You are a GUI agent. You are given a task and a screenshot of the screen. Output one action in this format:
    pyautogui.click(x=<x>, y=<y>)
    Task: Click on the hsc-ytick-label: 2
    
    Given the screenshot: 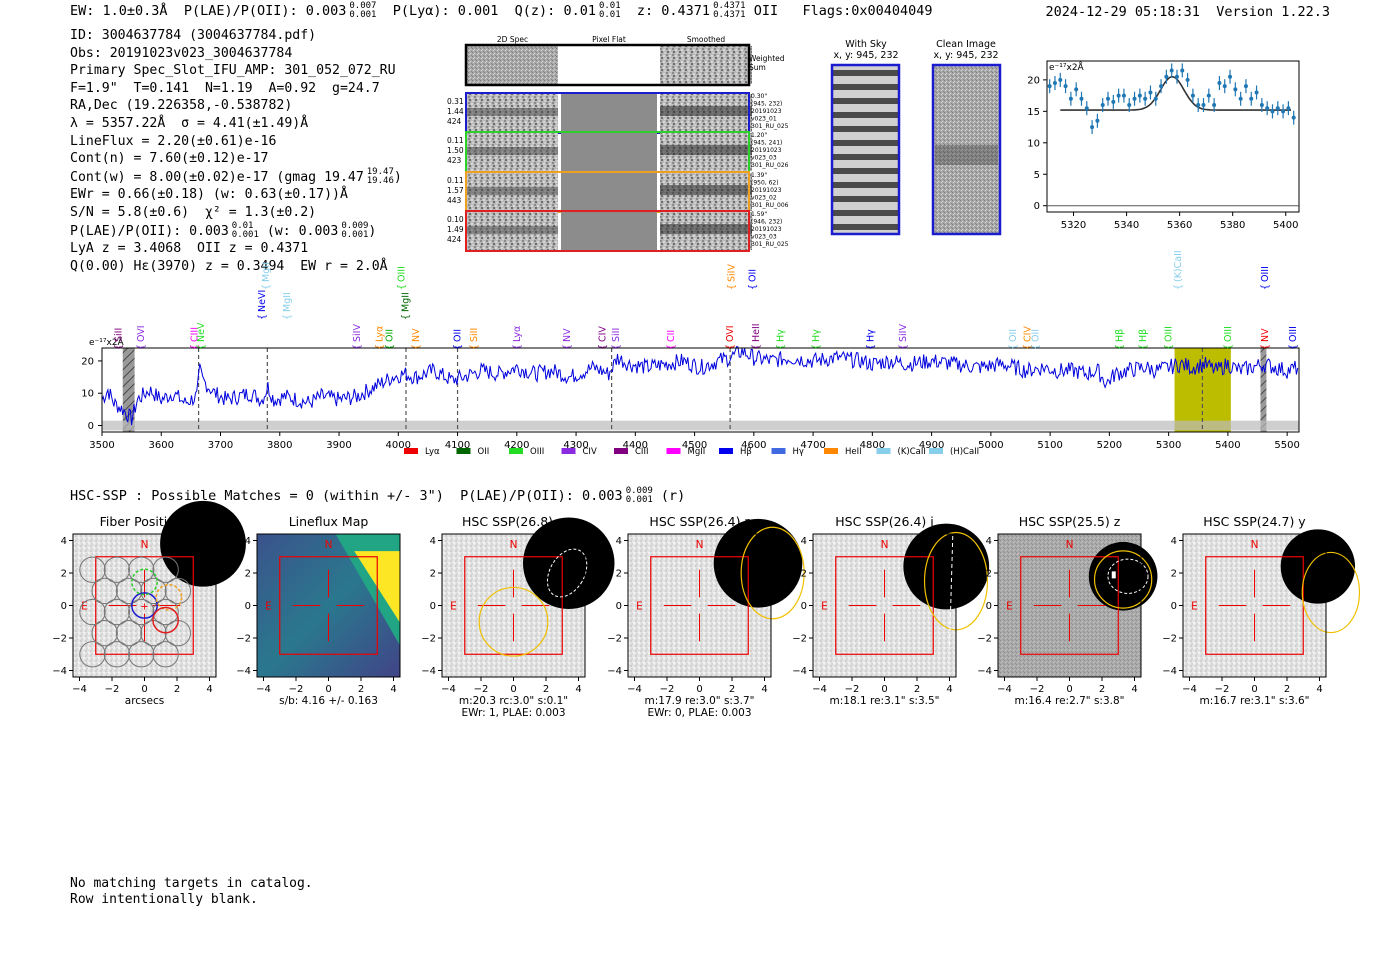 What is the action you would take?
    pyautogui.click(x=989, y=574)
    